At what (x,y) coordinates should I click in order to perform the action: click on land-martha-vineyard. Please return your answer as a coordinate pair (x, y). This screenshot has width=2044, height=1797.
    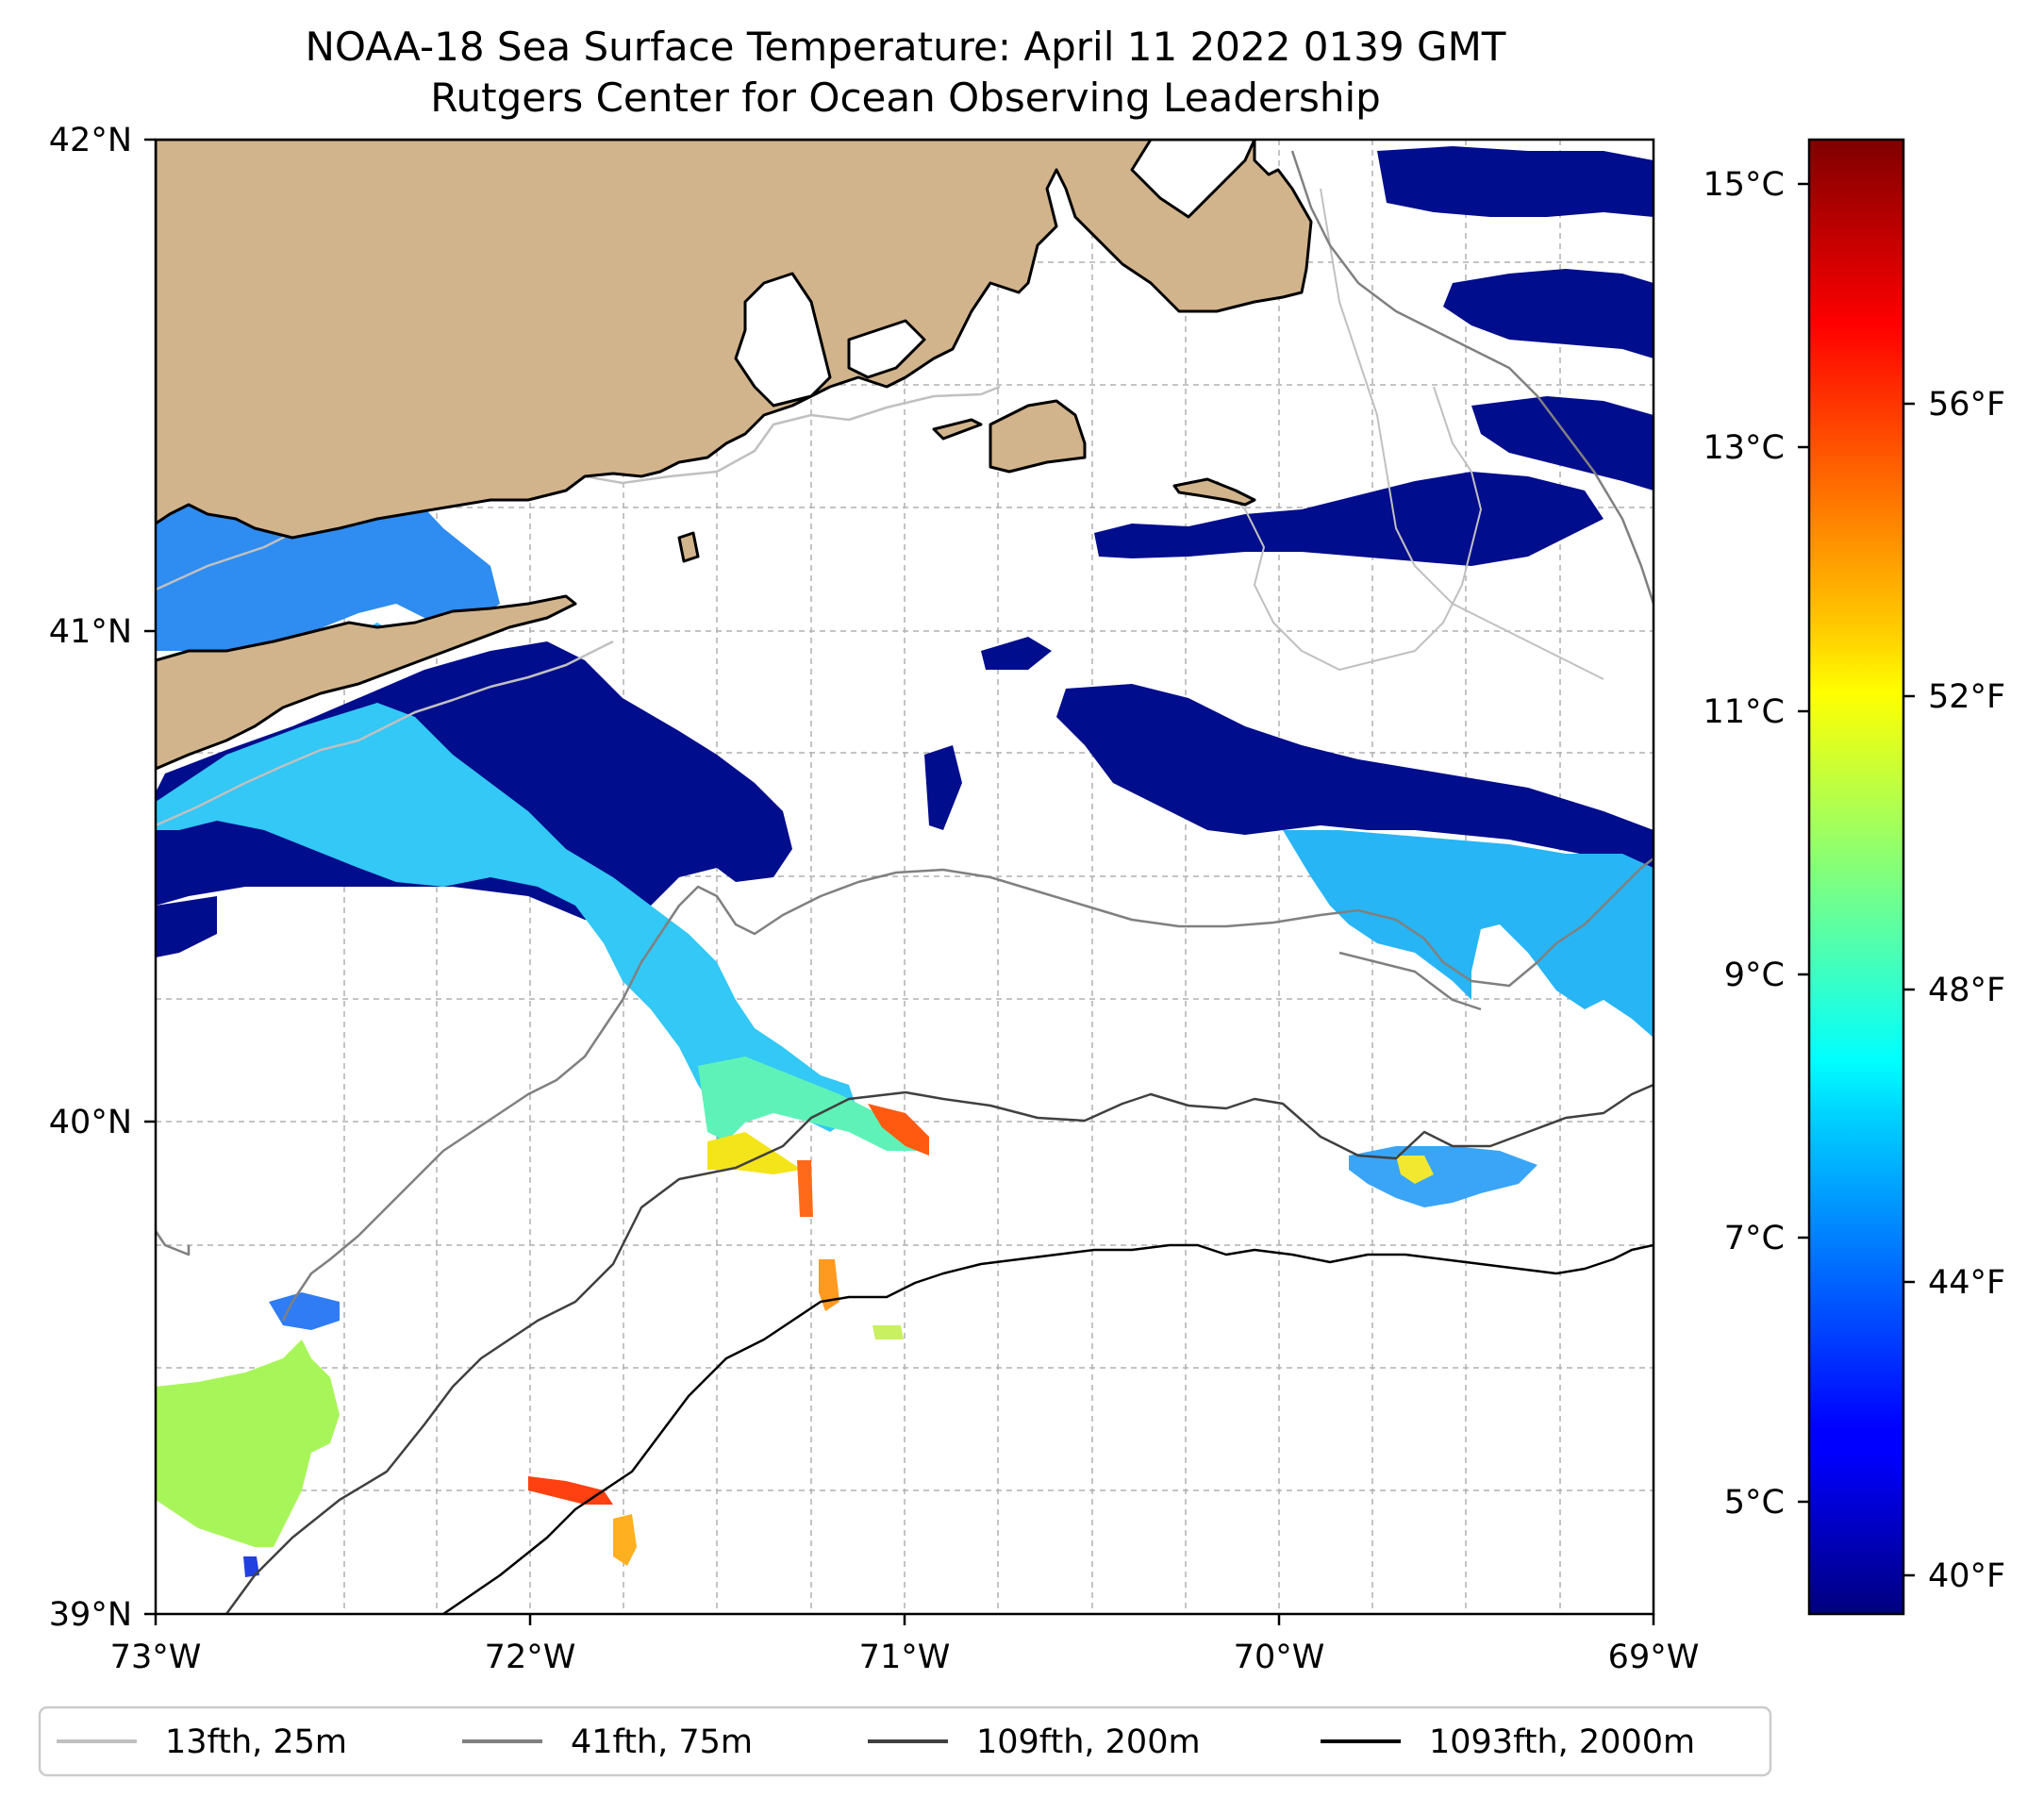
    Looking at the image, I should click on (1038, 436).